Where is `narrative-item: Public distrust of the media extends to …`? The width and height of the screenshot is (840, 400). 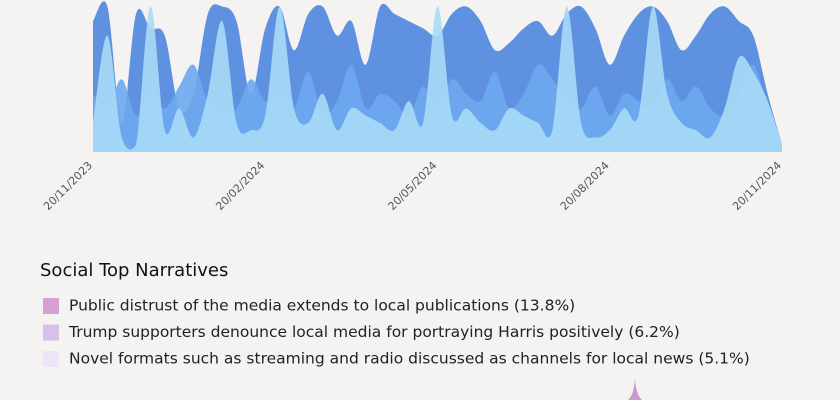 narrative-item: Public distrust of the media extends to … is located at coordinates (322, 306).